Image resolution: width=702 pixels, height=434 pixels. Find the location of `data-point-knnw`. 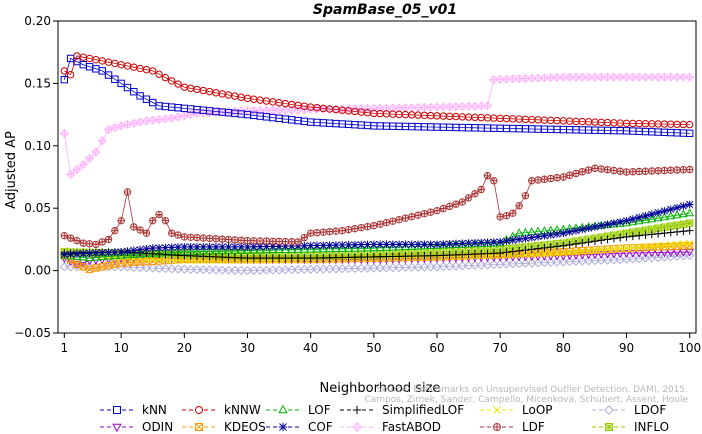

data-point-knnw is located at coordinates (178, 84).